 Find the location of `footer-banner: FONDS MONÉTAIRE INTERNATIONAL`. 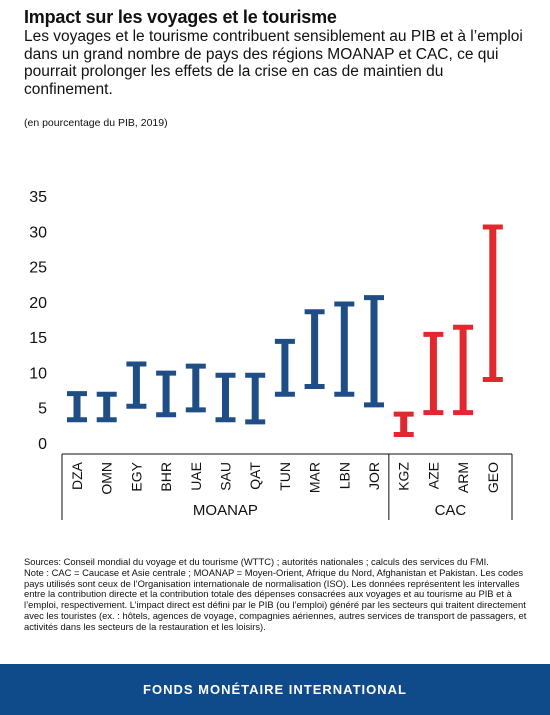

footer-banner: FONDS MONÉTAIRE INTERNATIONAL is located at coordinates (275, 689).